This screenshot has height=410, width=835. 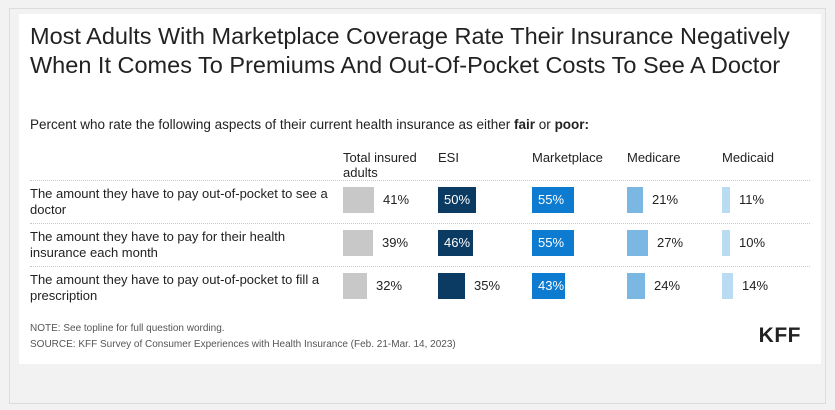 I want to click on data-label: 39%, so click(x=395, y=242).